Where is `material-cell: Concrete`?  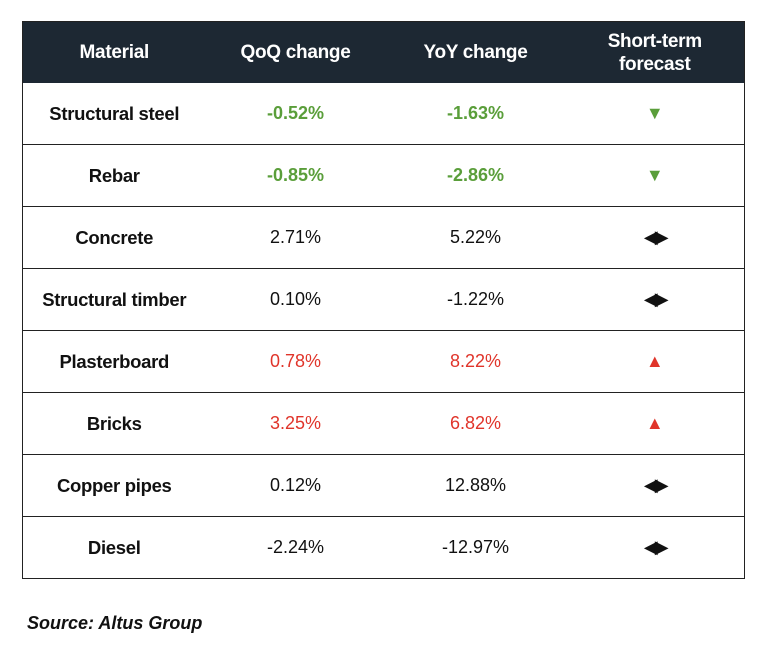 material-cell: Concrete is located at coordinates (114, 237).